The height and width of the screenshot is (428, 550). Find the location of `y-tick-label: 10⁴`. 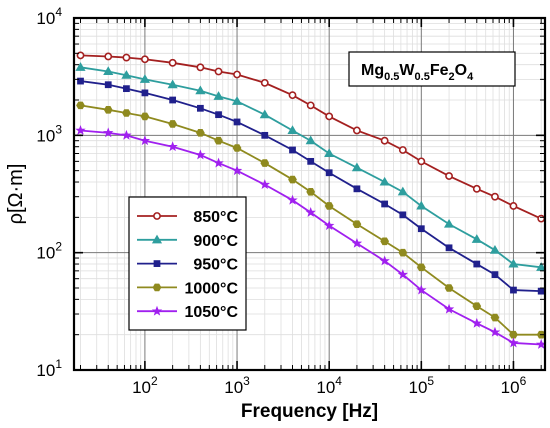

y-tick-label: 10⁴ is located at coordinates (49, 16).